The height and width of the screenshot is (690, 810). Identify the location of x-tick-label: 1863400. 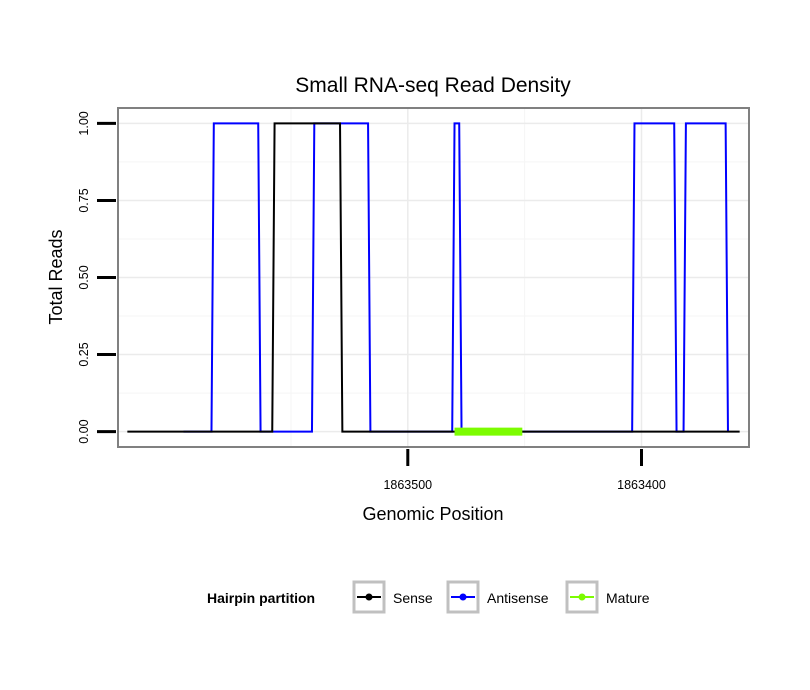
(641, 485).